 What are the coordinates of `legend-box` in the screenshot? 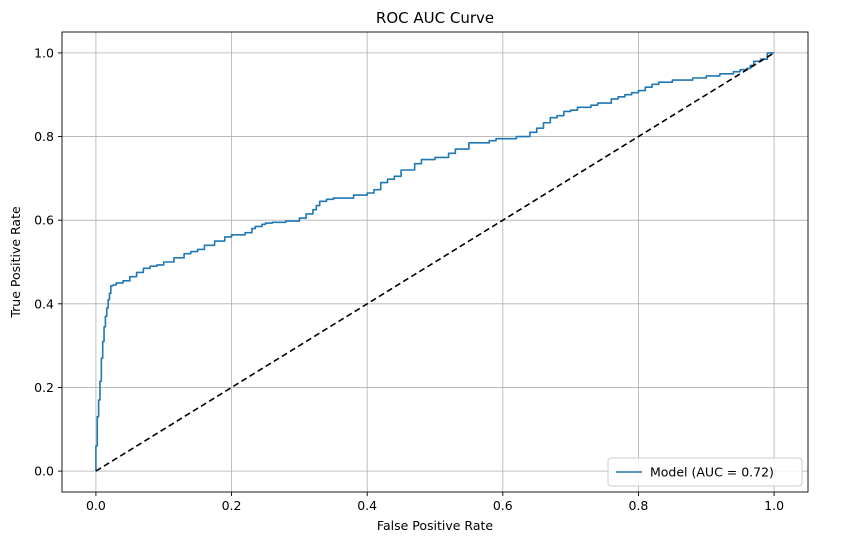 It's located at (705, 472).